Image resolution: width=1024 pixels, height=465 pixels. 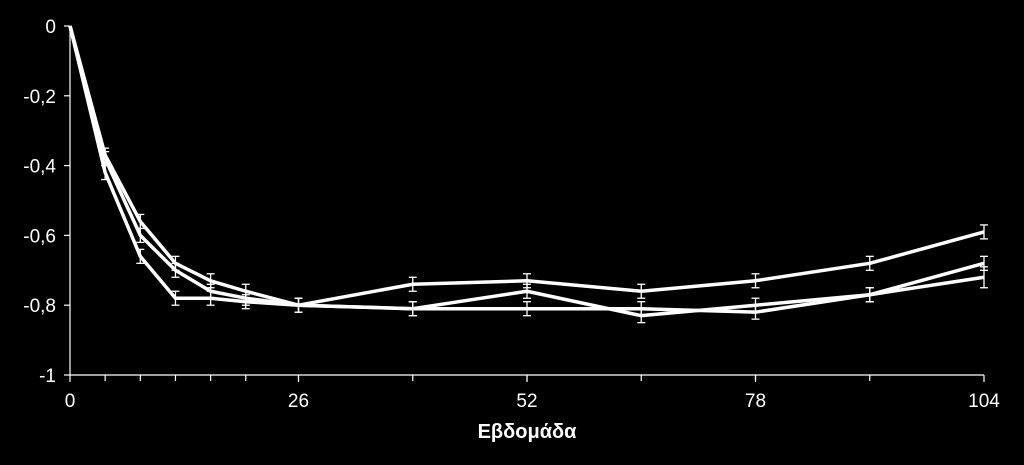 What do you see at coordinates (39, 236) in the screenshot?
I see `y-tick-label: -0,6` at bounding box center [39, 236].